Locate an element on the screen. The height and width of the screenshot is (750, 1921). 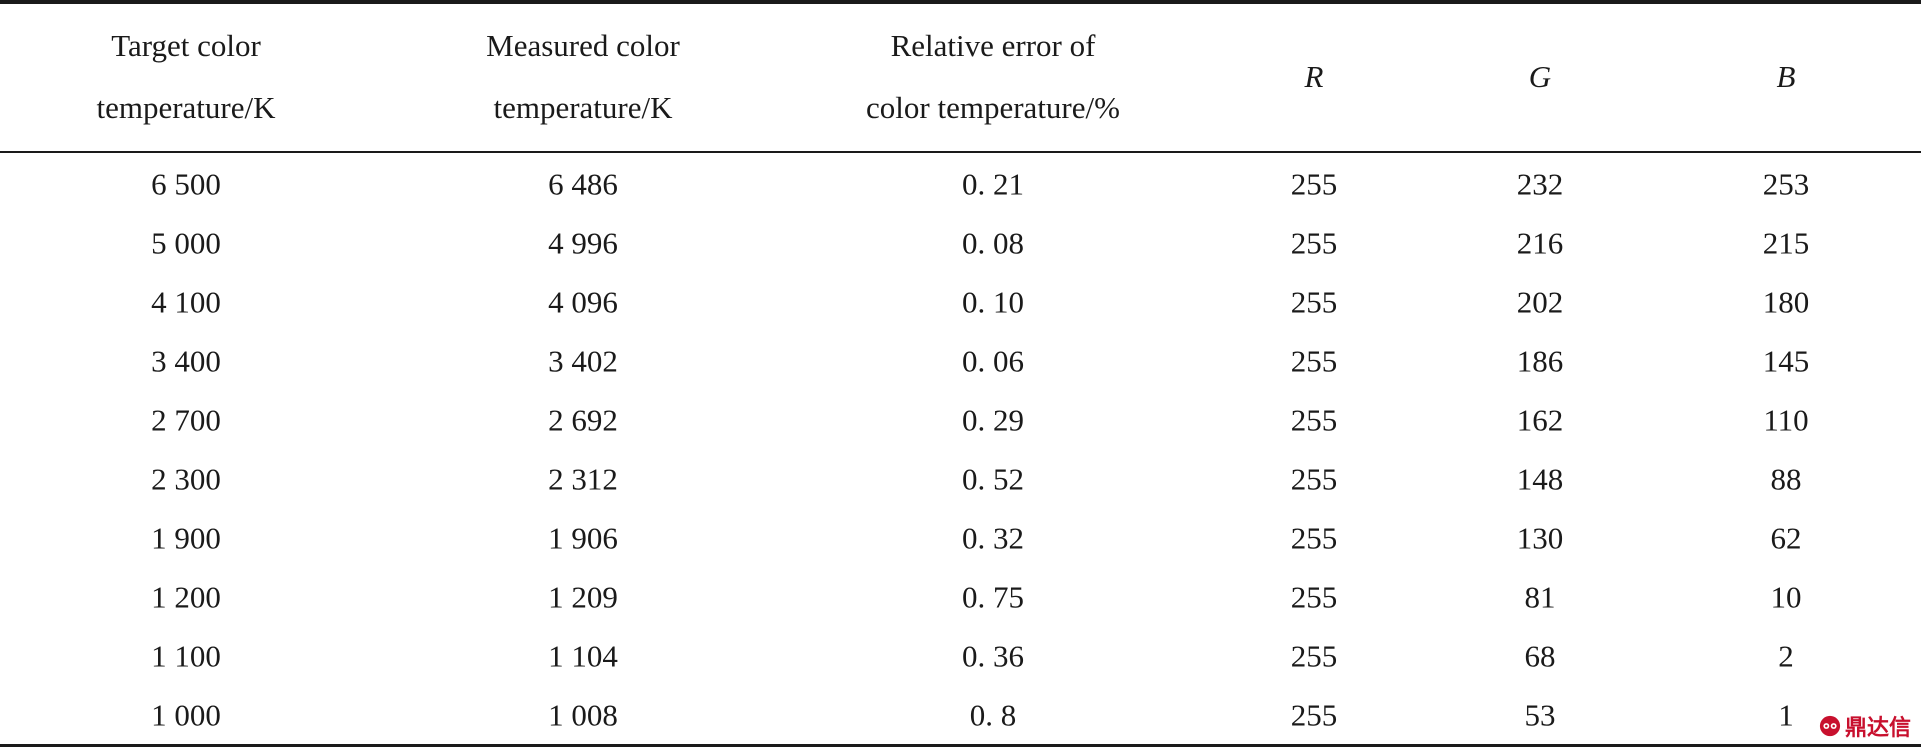
cell-measured-temp: 6 486 is located at coordinates (583, 184).